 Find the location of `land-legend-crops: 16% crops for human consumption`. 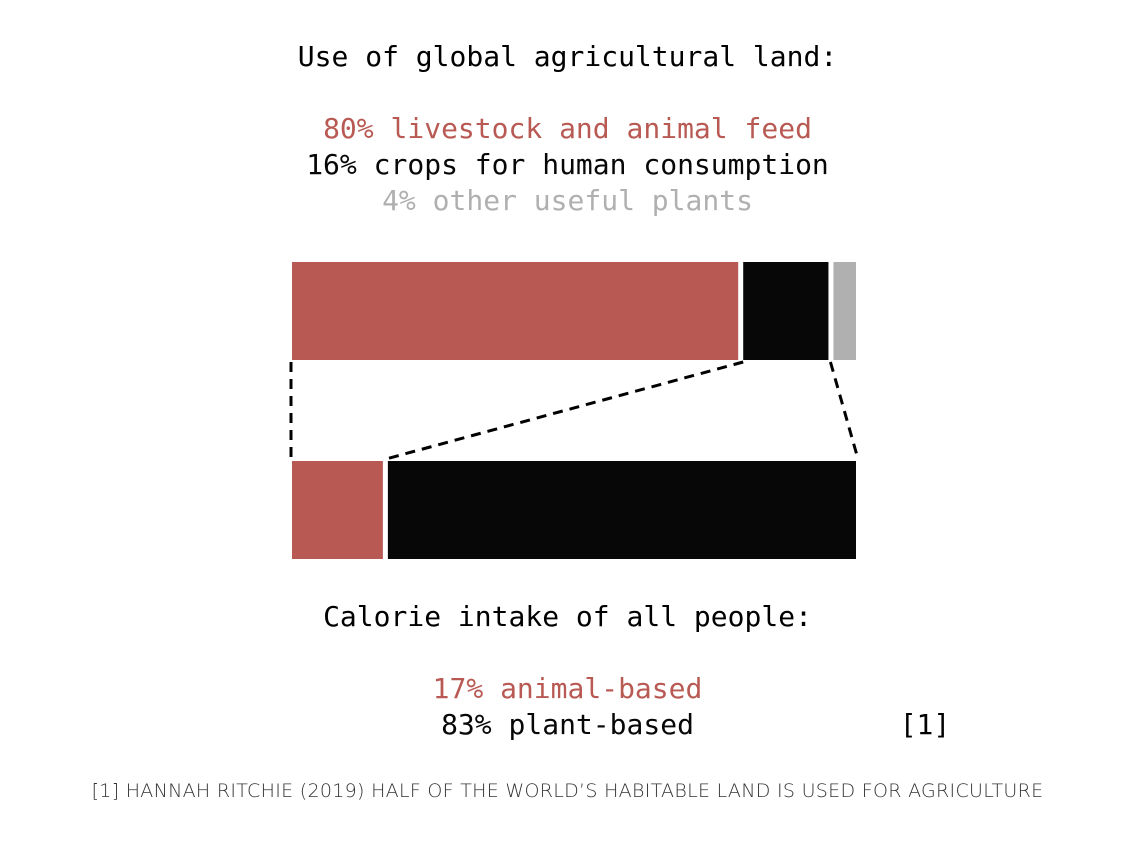

land-legend-crops: 16% crops for human consumption is located at coordinates (567, 164).